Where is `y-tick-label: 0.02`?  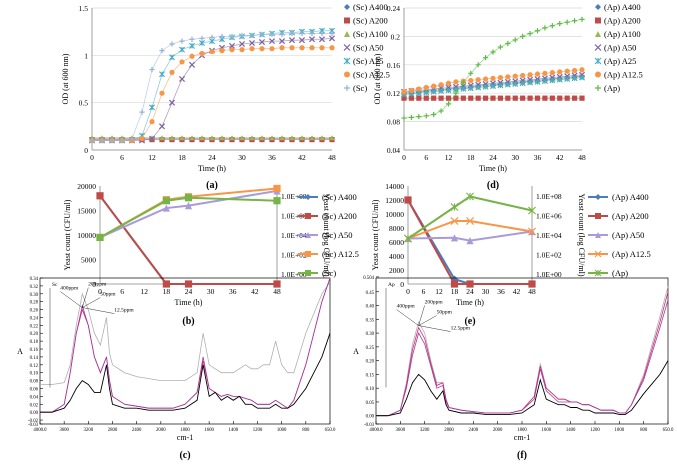
y-tick-label: 0.02 is located at coordinates (34, 405).